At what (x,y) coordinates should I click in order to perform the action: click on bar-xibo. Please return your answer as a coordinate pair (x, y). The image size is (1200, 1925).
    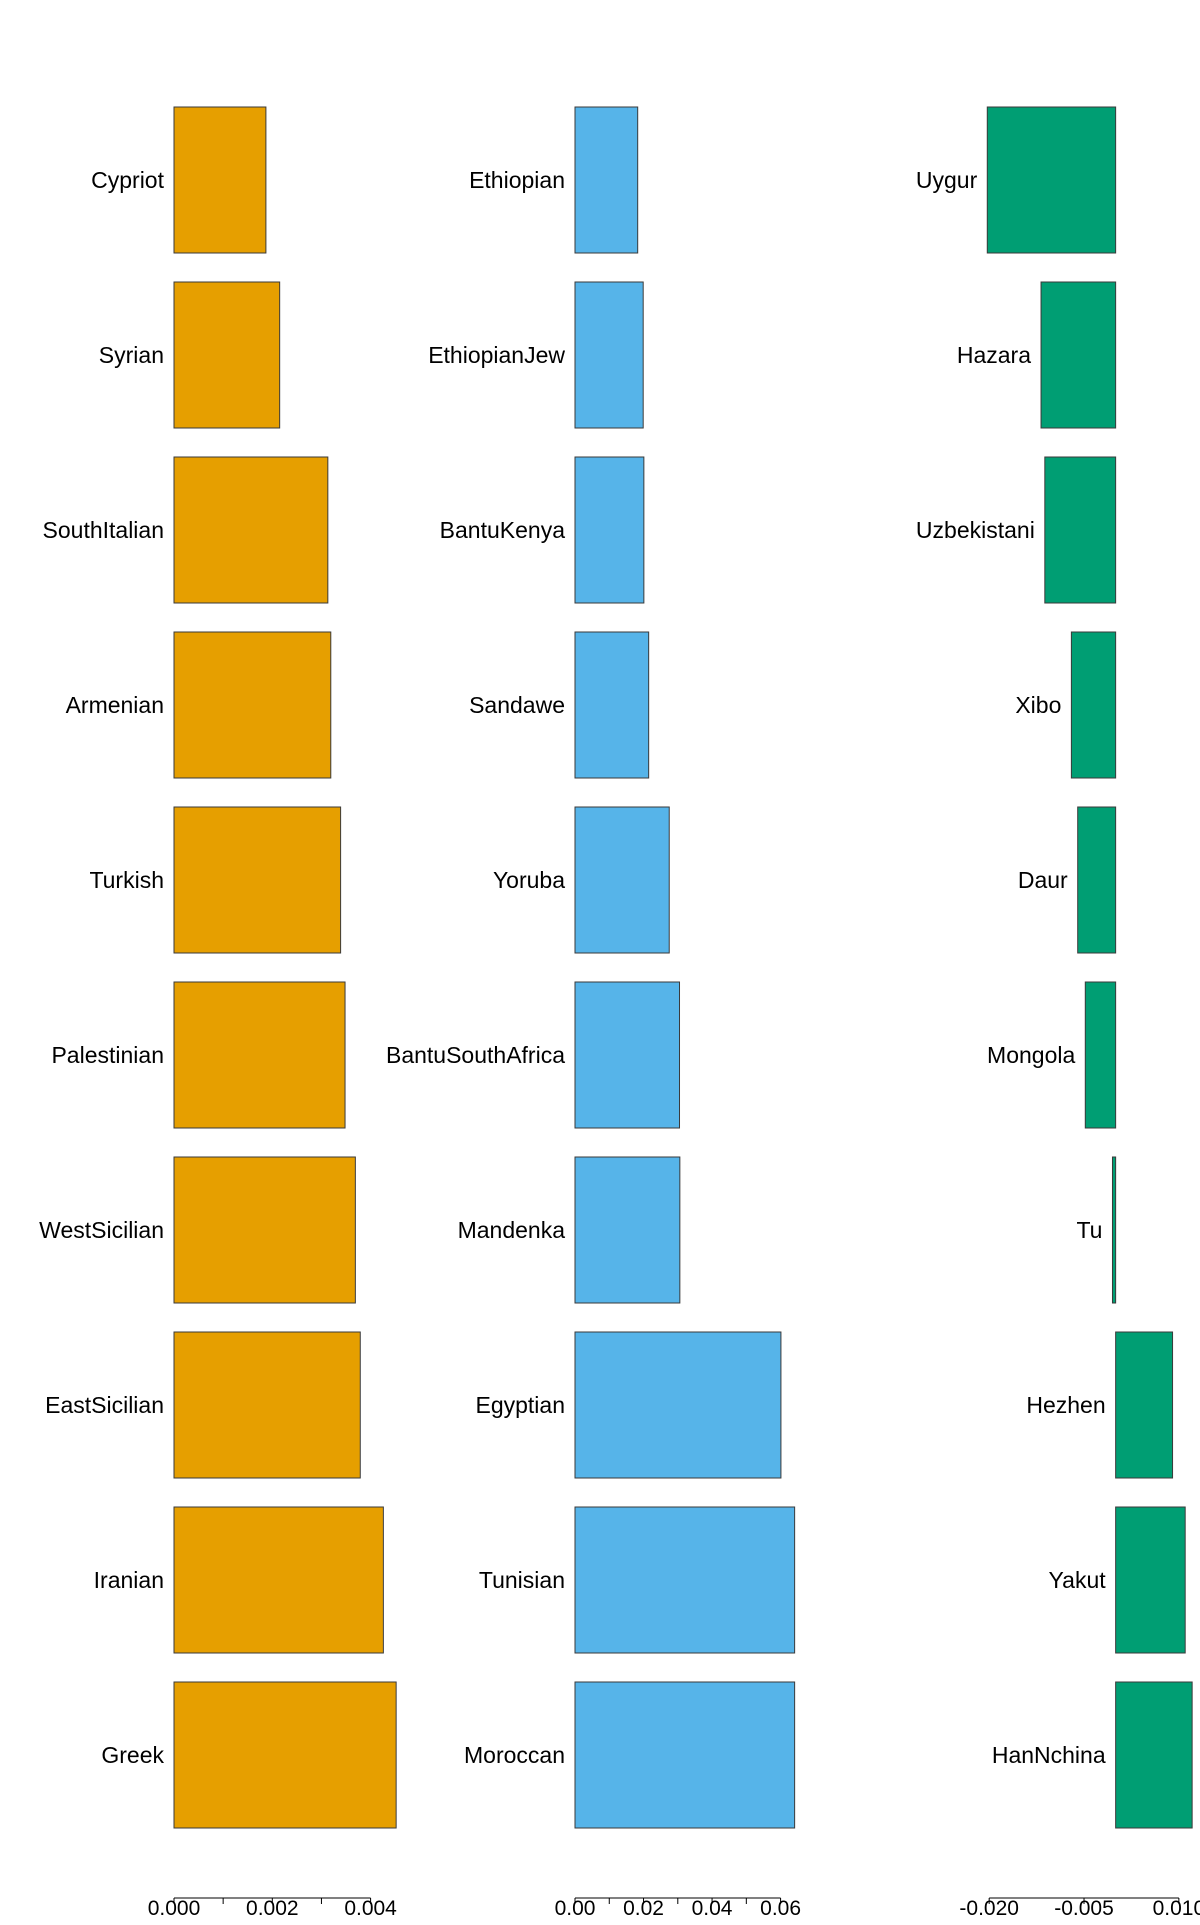
    Looking at the image, I should click on (1093, 705).